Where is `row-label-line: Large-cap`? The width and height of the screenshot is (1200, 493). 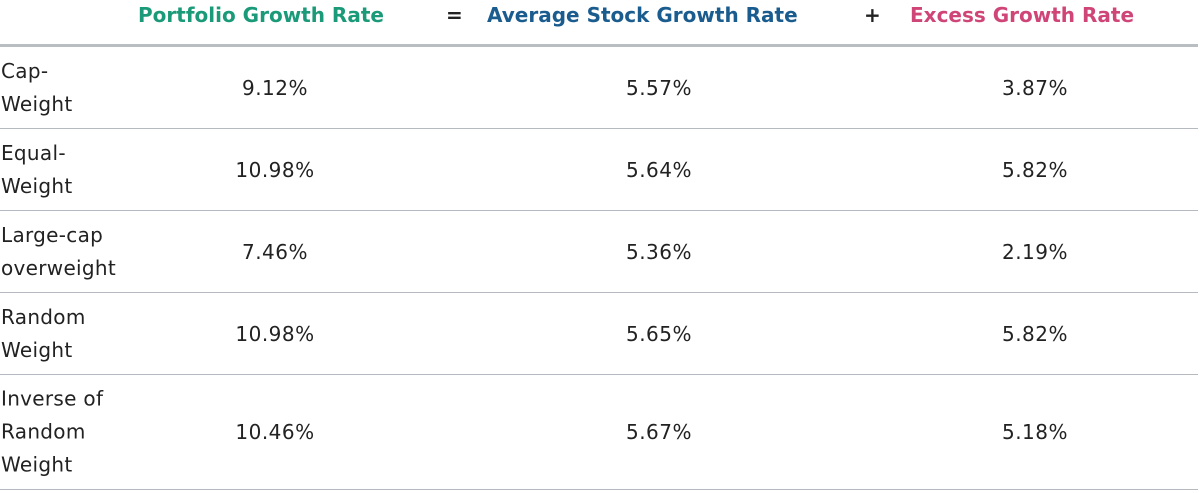 row-label-line: Large-cap is located at coordinates (52, 234).